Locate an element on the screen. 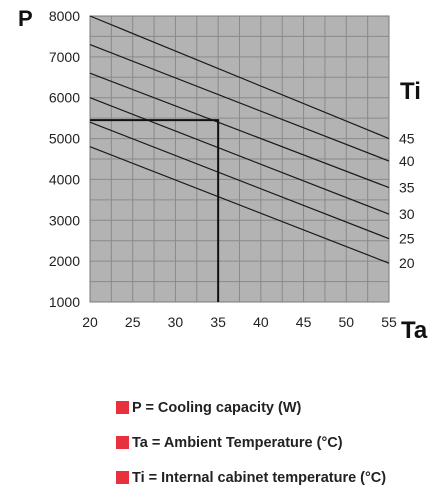 Image resolution: width=441 pixels, height=503 pixels. x-tick-label: 20 is located at coordinates (90, 322).